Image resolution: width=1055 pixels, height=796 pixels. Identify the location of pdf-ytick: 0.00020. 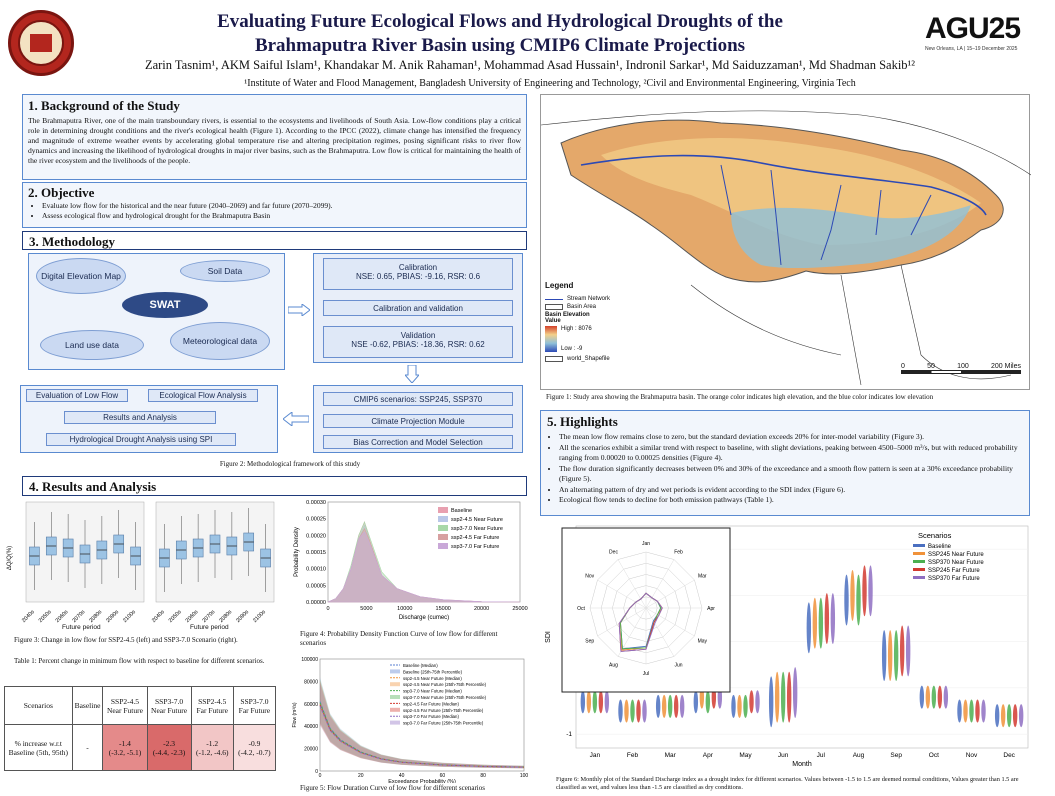
(316, 536).